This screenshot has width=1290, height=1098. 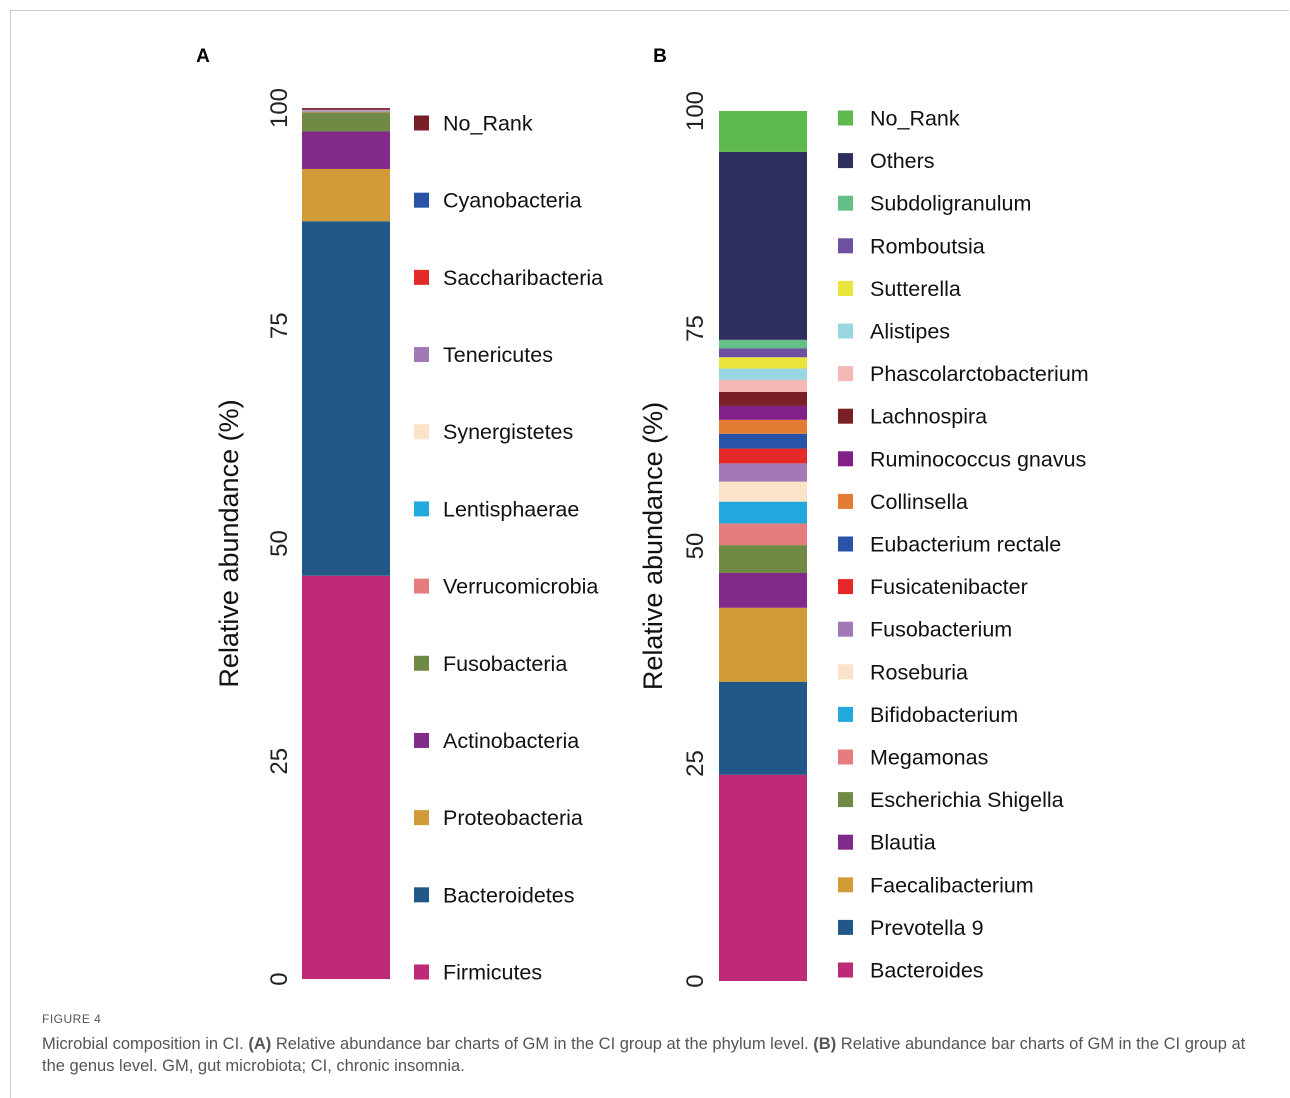 I want to click on legend-label: Romboutsia, so click(x=927, y=246).